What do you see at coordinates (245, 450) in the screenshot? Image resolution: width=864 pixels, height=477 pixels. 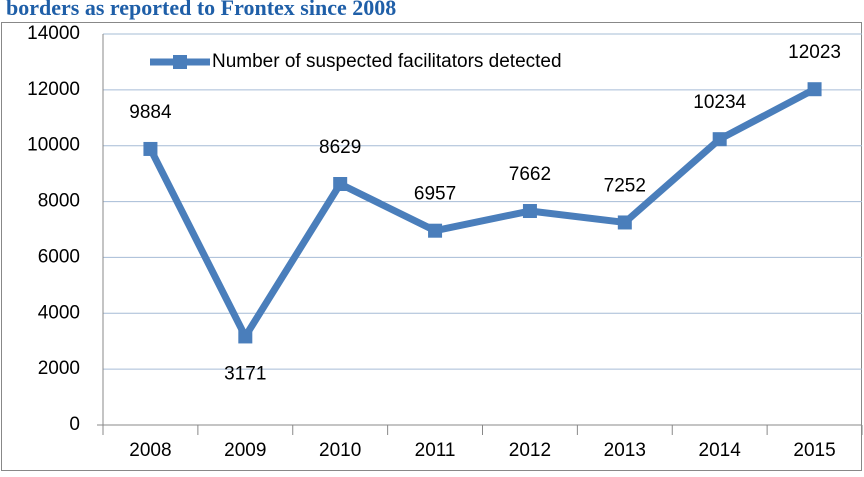 I see `x-tick-label: 2009` at bounding box center [245, 450].